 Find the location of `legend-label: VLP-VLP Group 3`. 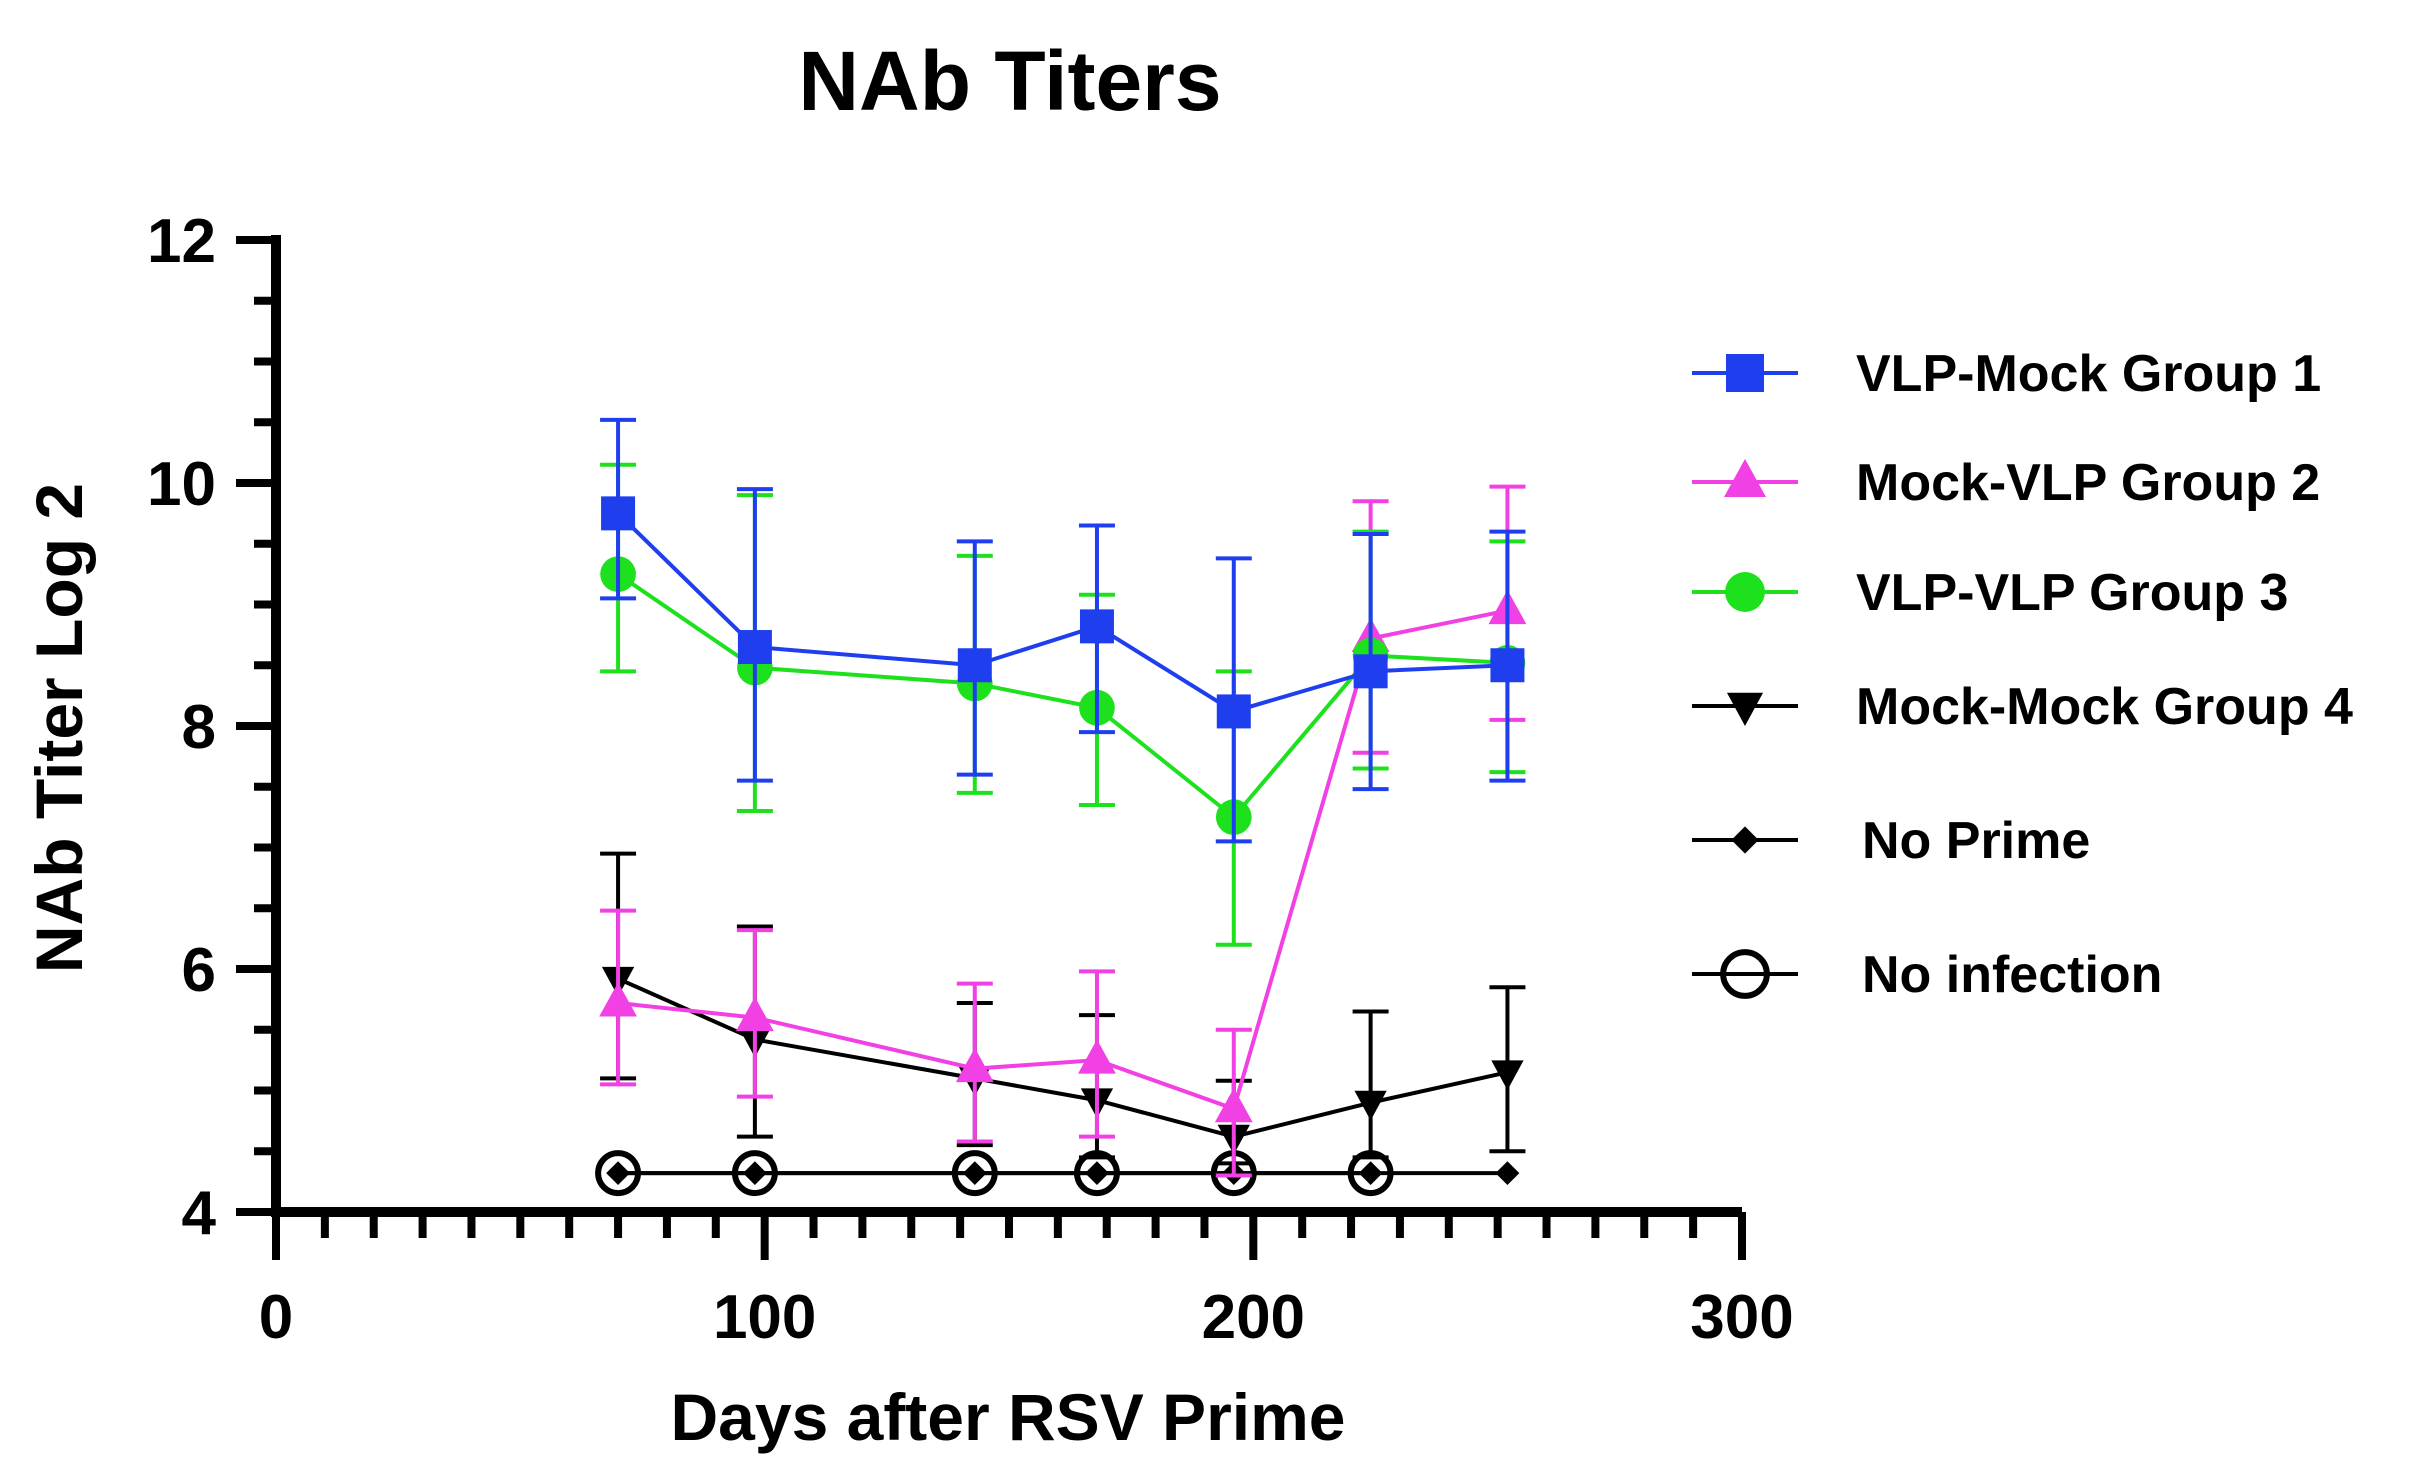

legend-label: VLP-VLP Group 3 is located at coordinates (2072, 593).